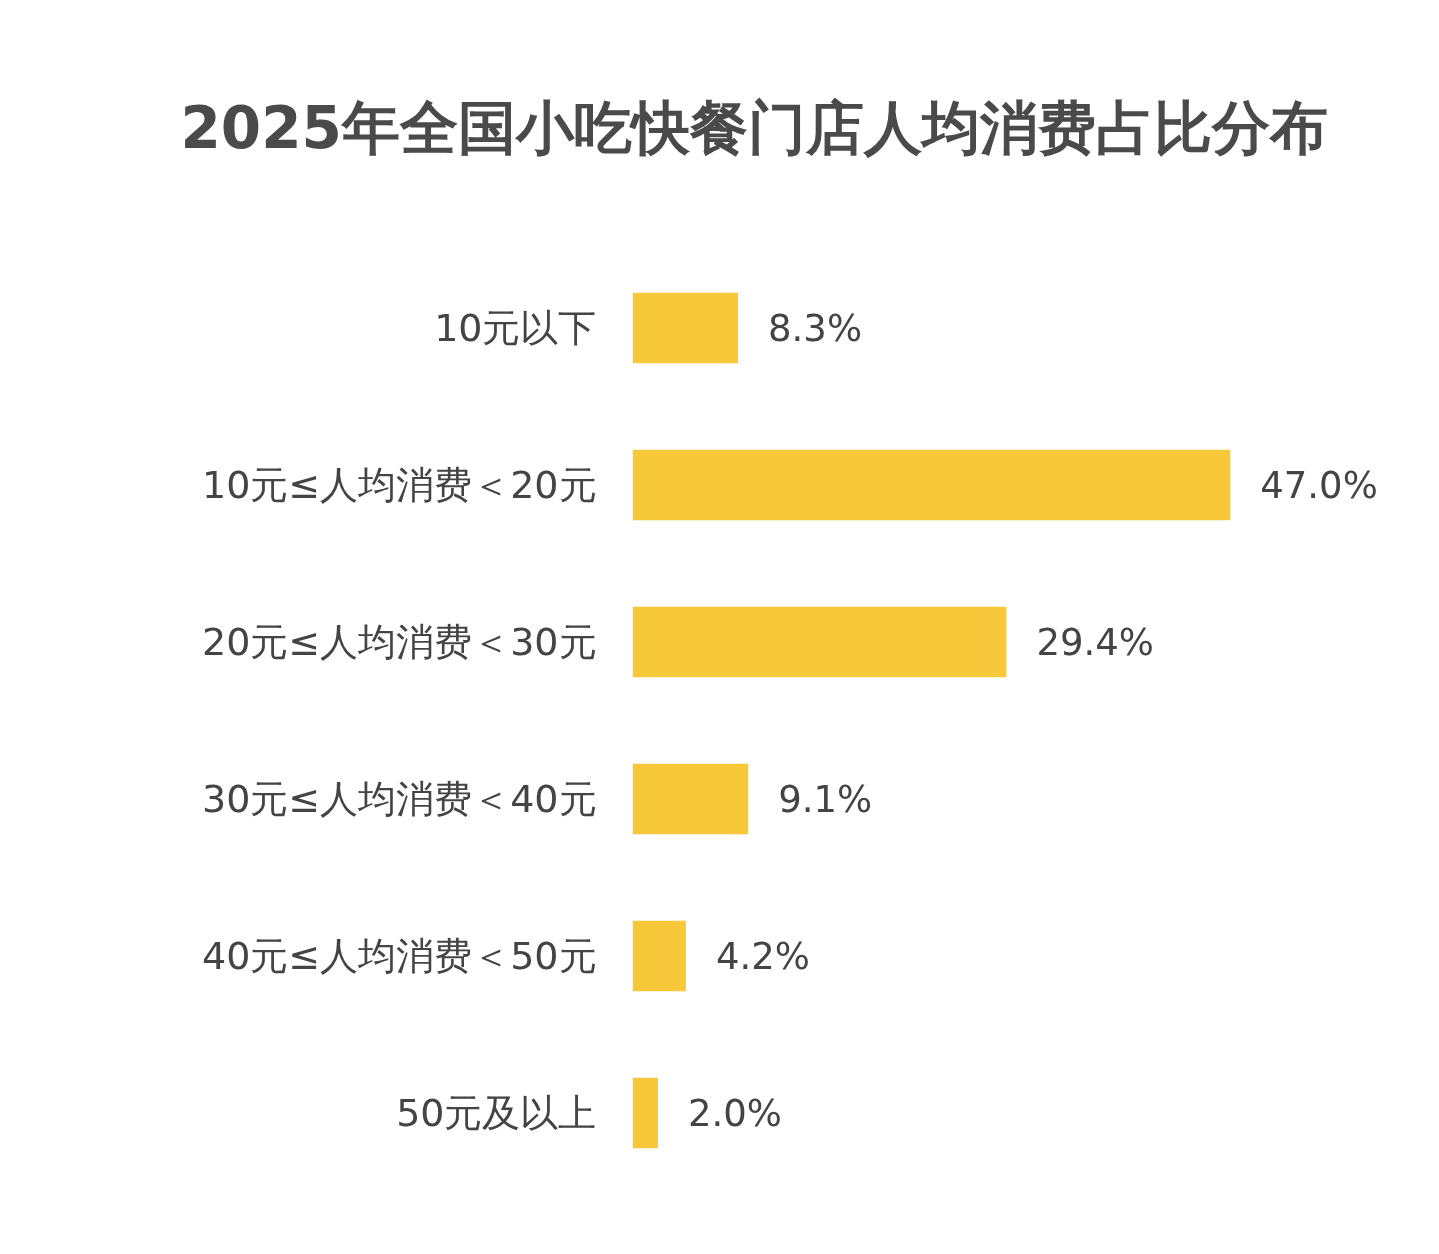 Image resolution: width=1439 pixels, height=1254 pixels. I want to click on y-tick-label: 10元≤人均消费＜20元, so click(399, 485).